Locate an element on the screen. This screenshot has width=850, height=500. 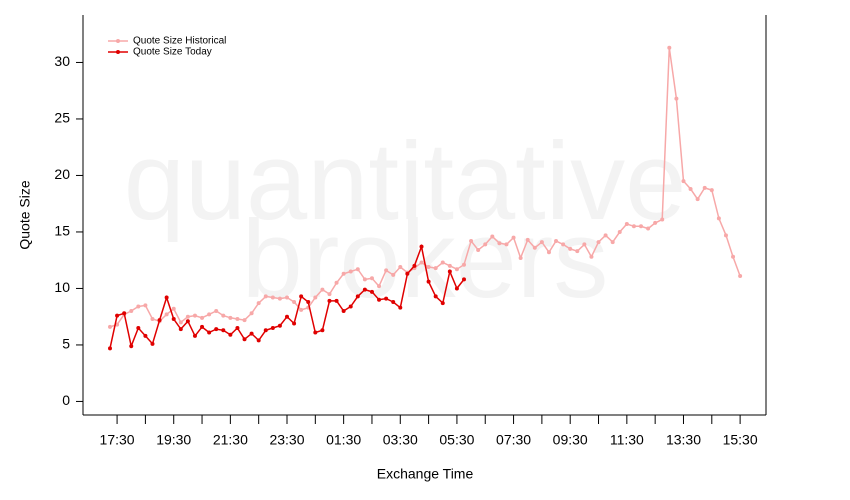
y-tick-label: 30 is located at coordinates (62, 61).